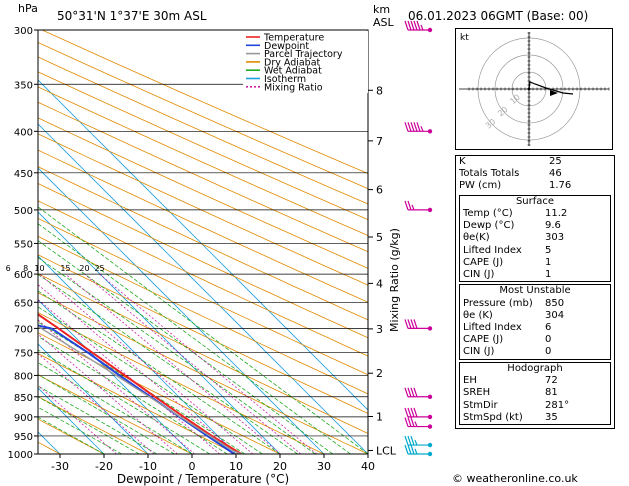  What do you see at coordinates (535, 368) in the screenshot?
I see `hodograph-table-title: Hodograph` at bounding box center [535, 368].